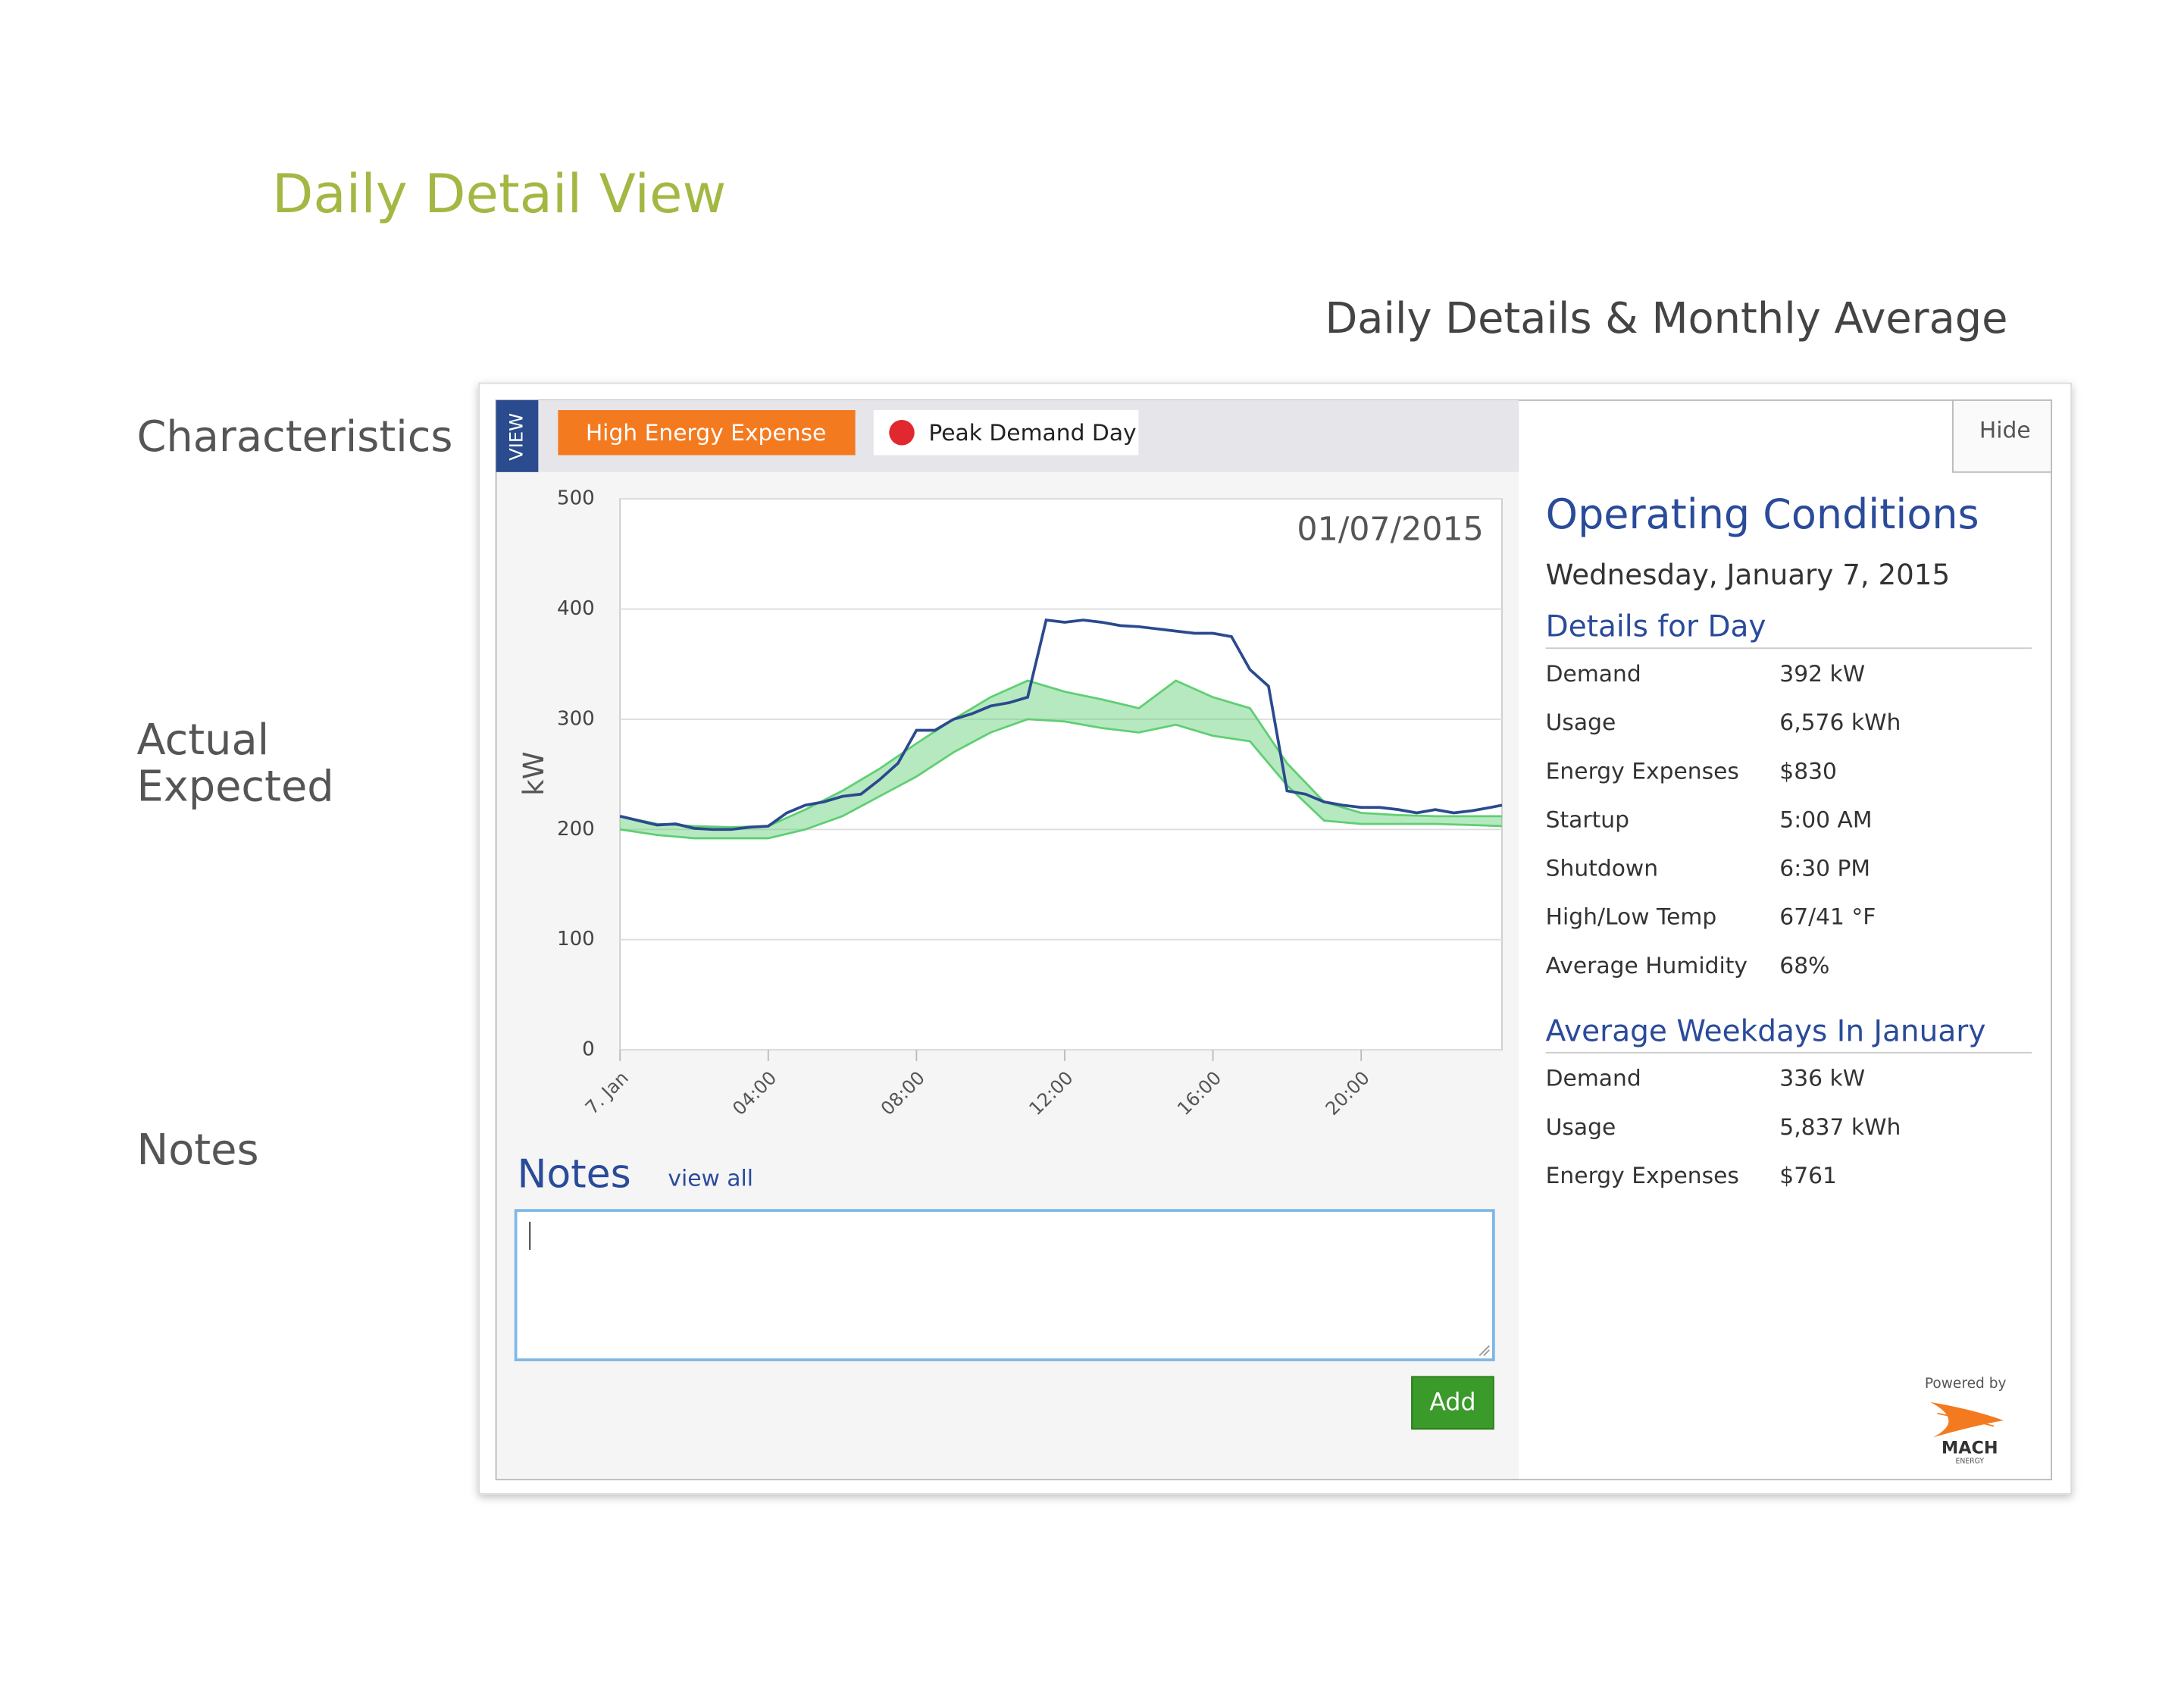 The height and width of the screenshot is (1691, 2184). What do you see at coordinates (1647, 966) in the screenshot?
I see `row-label: Average Humidity` at bounding box center [1647, 966].